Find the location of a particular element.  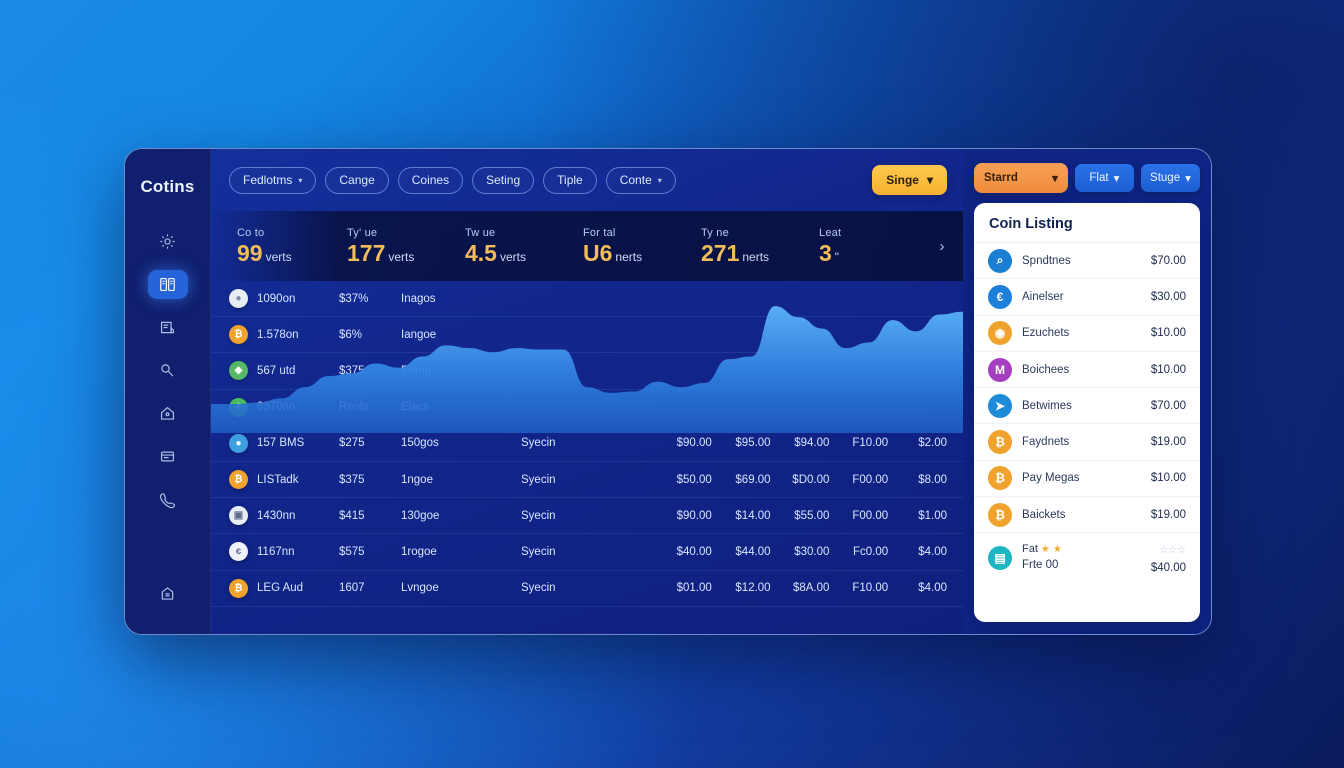

search-icon: ⌕ is located at coordinates (1000, 260).